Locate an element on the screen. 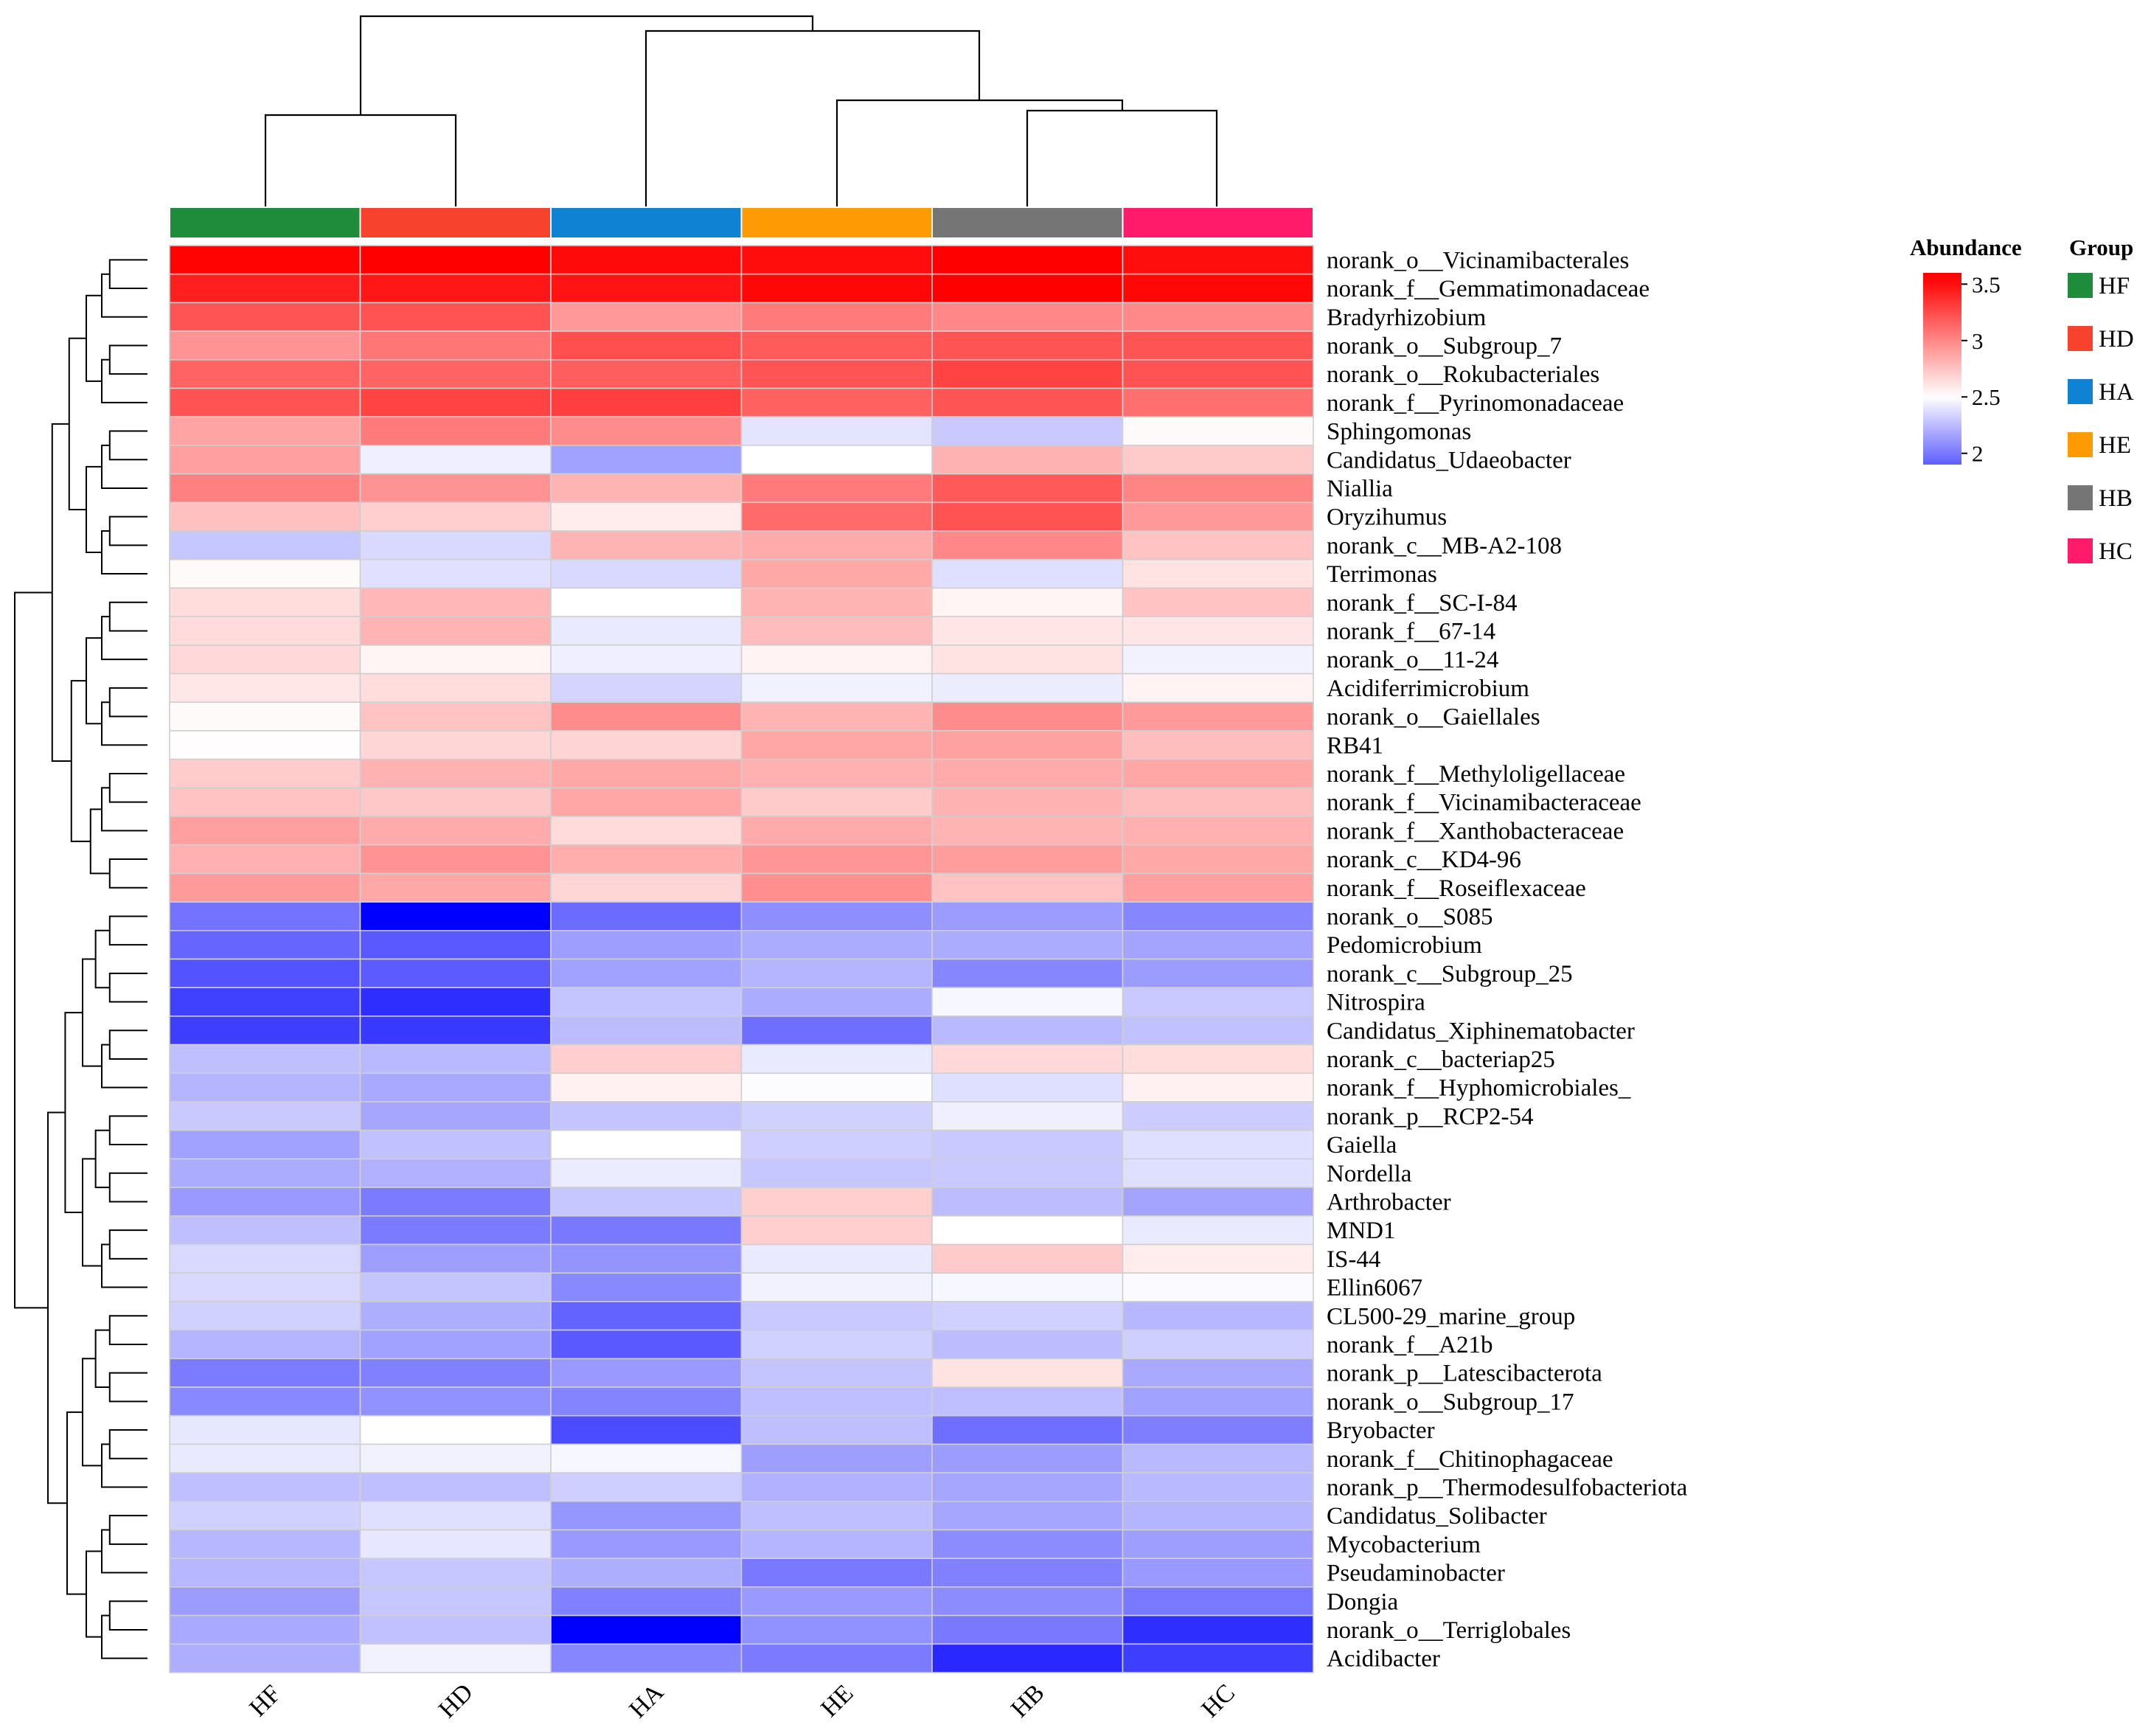 This screenshot has height=1736, width=2151. cell-nitrospira-hc is located at coordinates (1218, 1002).